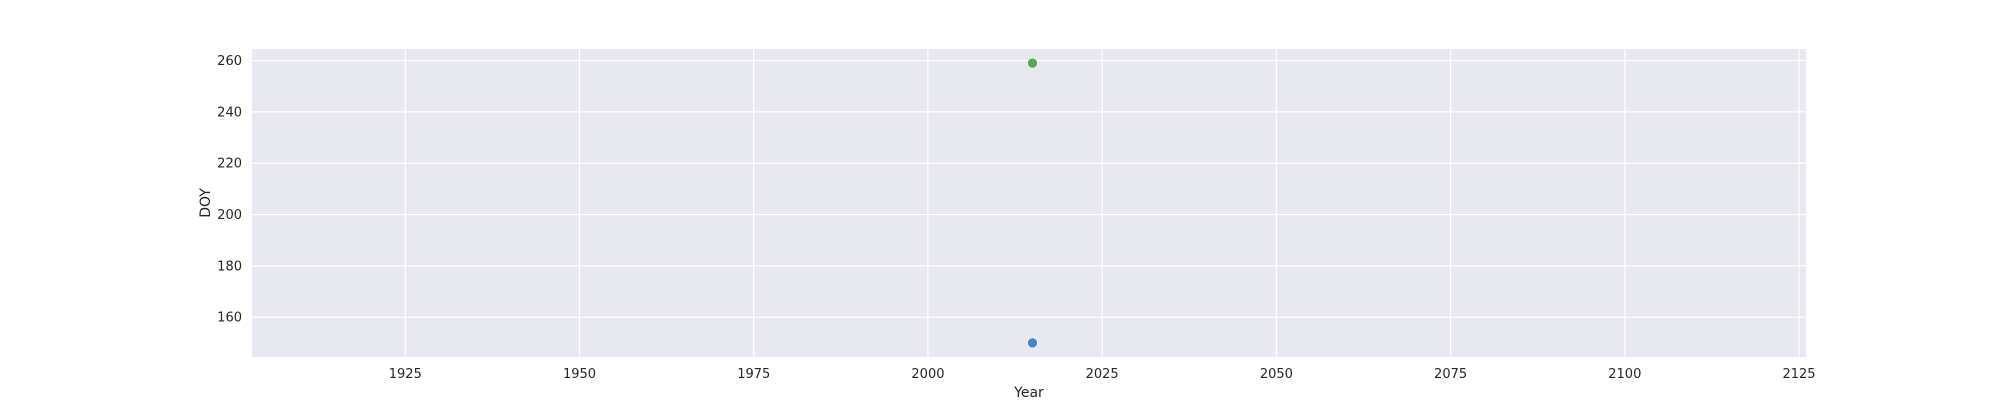 The height and width of the screenshot is (405, 2000). Describe the element at coordinates (229, 112) in the screenshot. I see `y-tick-label: 240` at that location.